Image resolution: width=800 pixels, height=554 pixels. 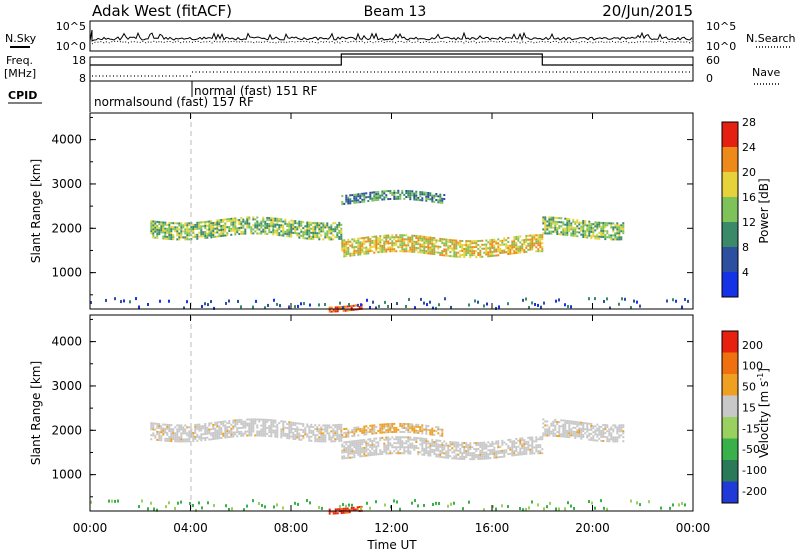 I want to click on colorbar-tick: 24, so click(x=749, y=147).